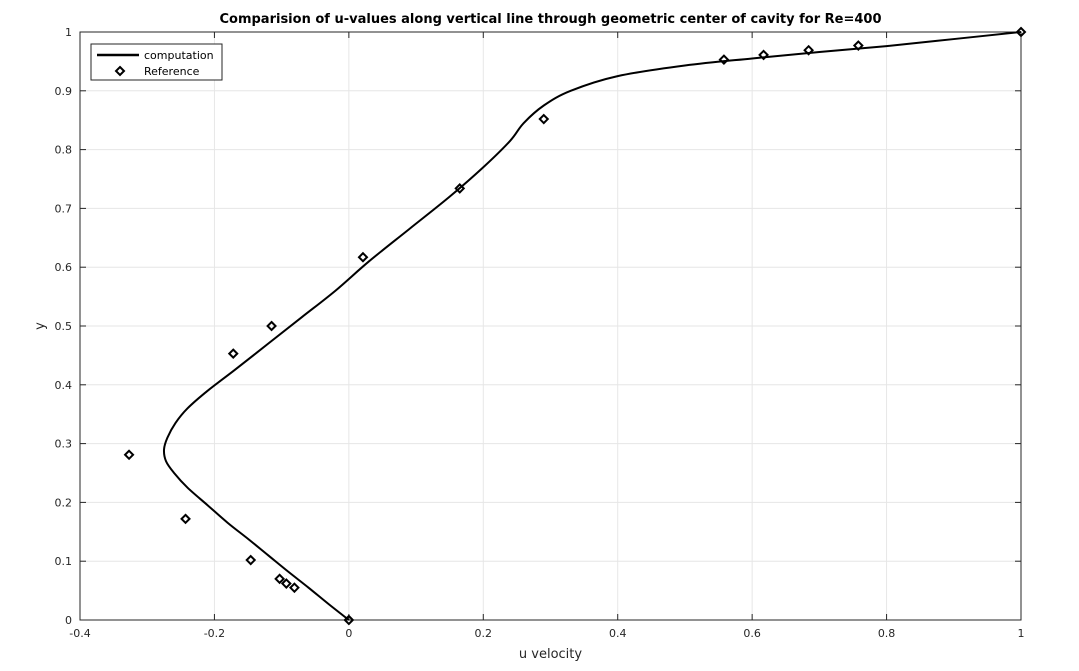 The height and width of the screenshot is (671, 1079). What do you see at coordinates (68, 620) in the screenshot?
I see `y-tick-label: 0` at bounding box center [68, 620].